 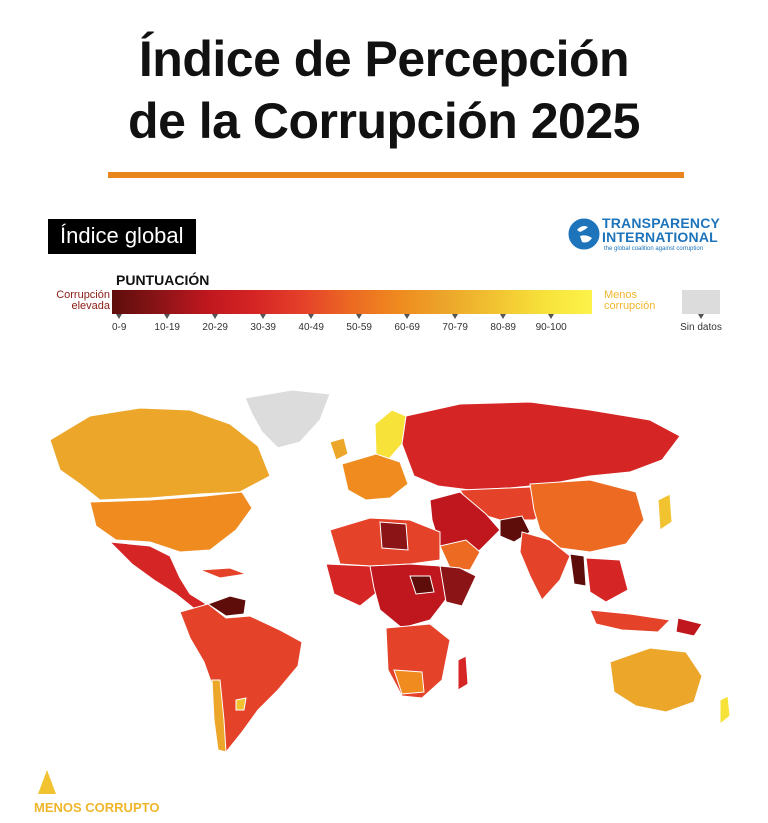 What do you see at coordinates (660, 237) in the screenshot?
I see `logo-line-2: INTERNATIONAL` at bounding box center [660, 237].